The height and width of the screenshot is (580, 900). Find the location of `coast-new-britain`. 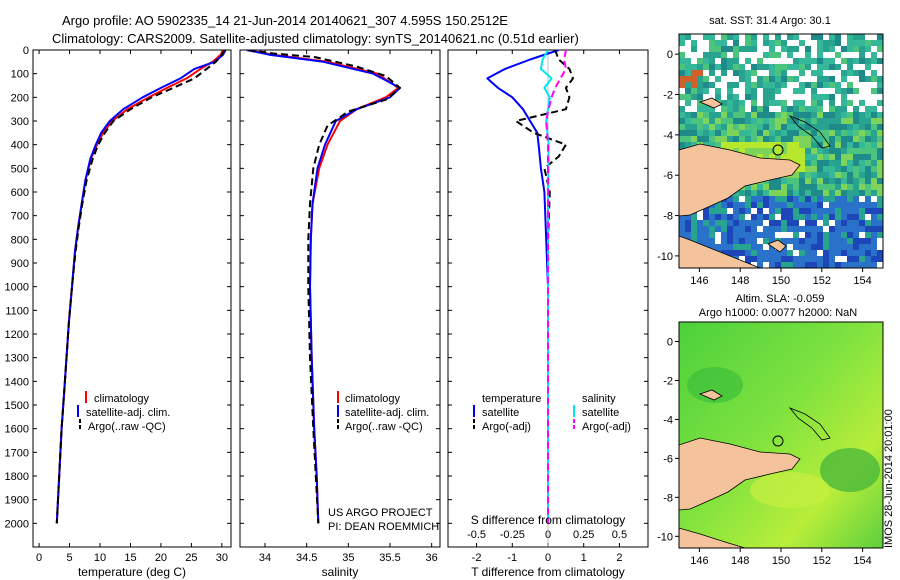

coast-new-britain is located at coordinates (809, 424).